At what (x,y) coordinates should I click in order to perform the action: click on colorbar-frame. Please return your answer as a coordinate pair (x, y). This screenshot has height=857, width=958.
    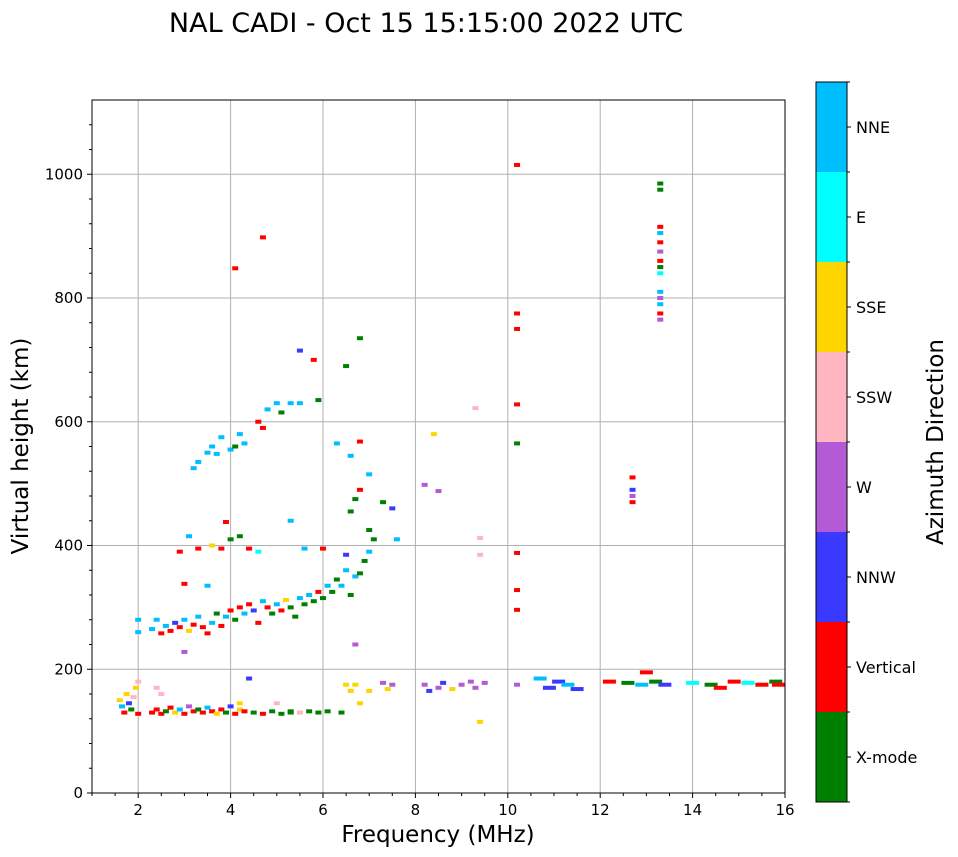
    Looking at the image, I should click on (831, 442).